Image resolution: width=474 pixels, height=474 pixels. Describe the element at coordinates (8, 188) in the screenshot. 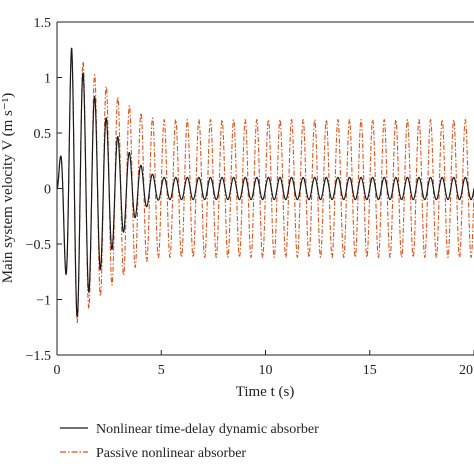

I see `y-axis-label: Main system velocity V (m s⁻¹)` at that location.